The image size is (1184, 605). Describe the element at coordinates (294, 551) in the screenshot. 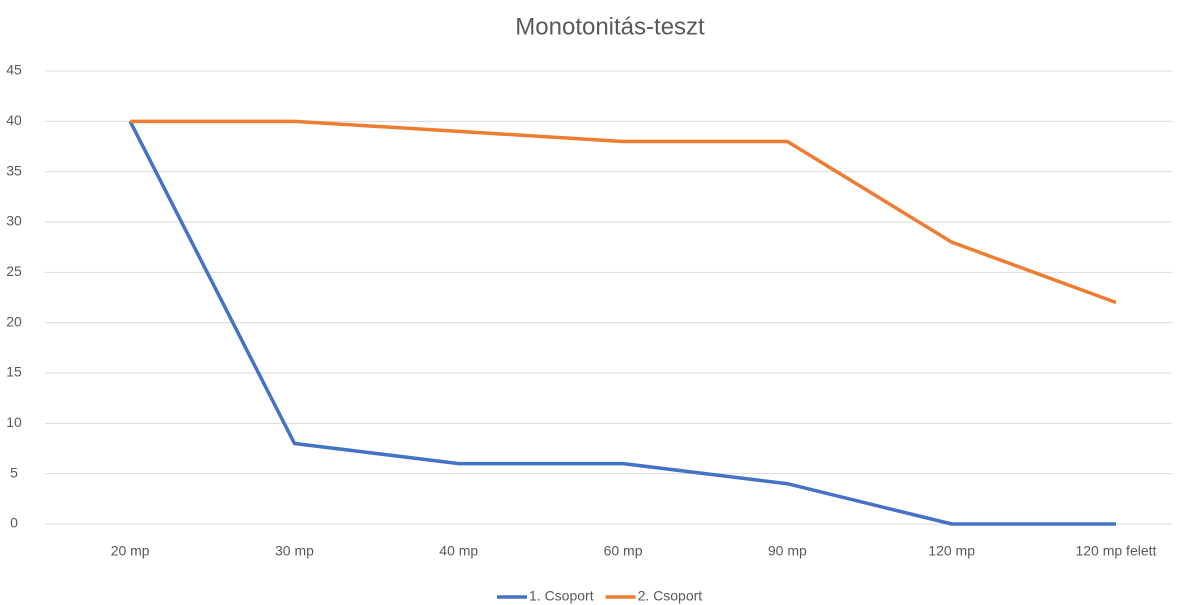

I see `x-tick-label: 30 mp` at that location.